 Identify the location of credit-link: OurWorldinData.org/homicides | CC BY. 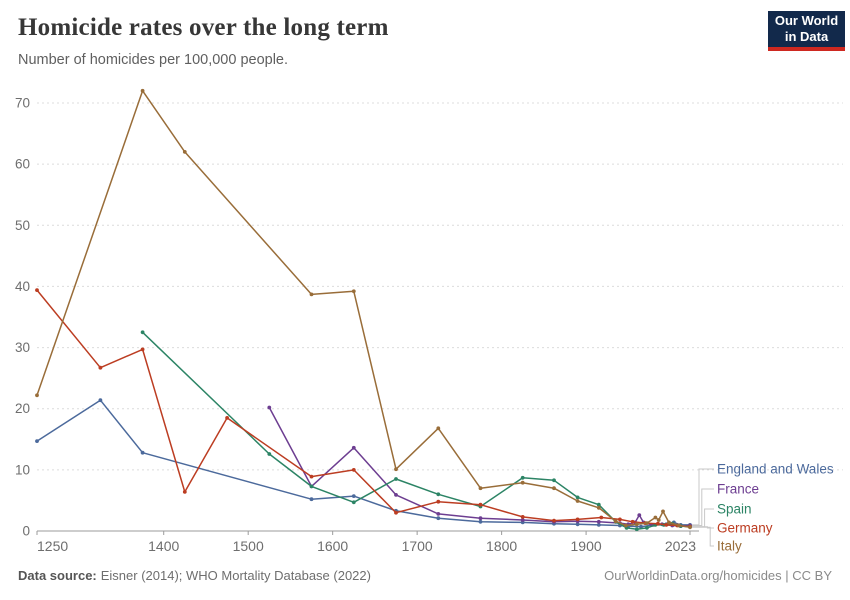
(718, 575).